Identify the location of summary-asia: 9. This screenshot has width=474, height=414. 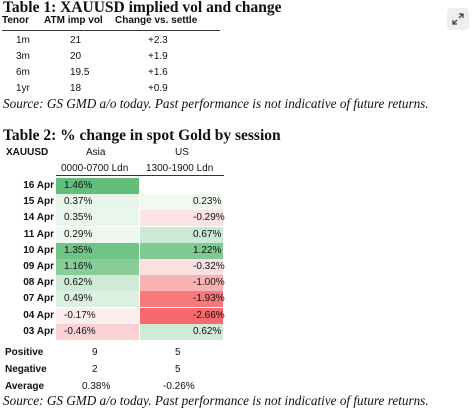
(95, 352).